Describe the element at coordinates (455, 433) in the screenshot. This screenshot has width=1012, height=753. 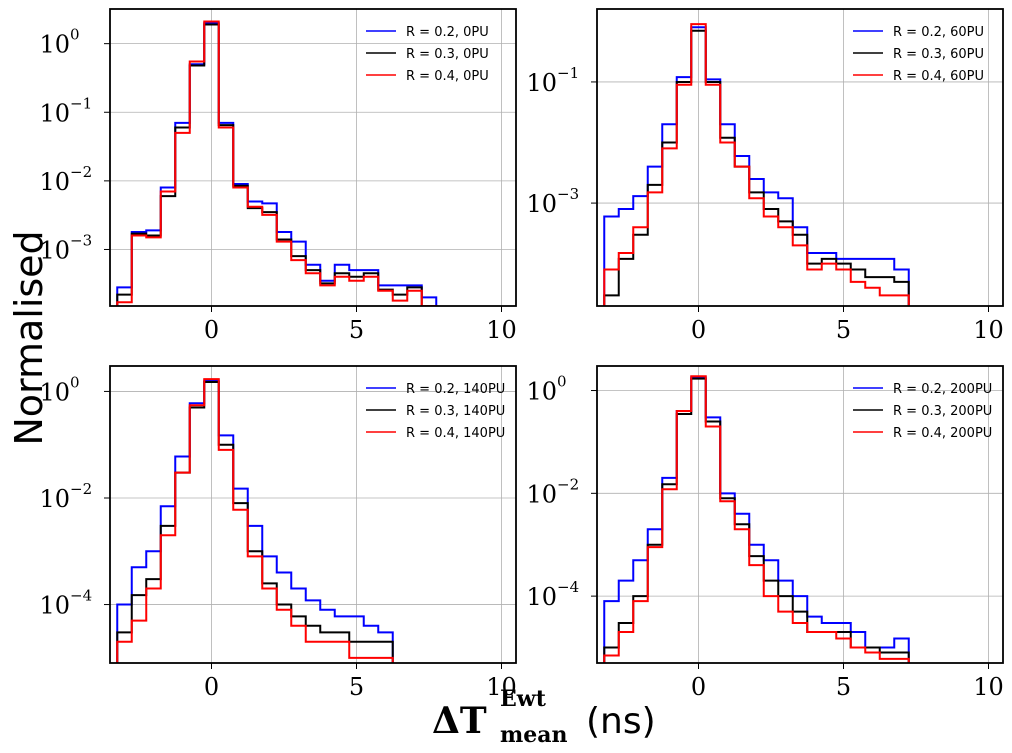
I see `legend-label: R = 0.4, 140PU` at that location.